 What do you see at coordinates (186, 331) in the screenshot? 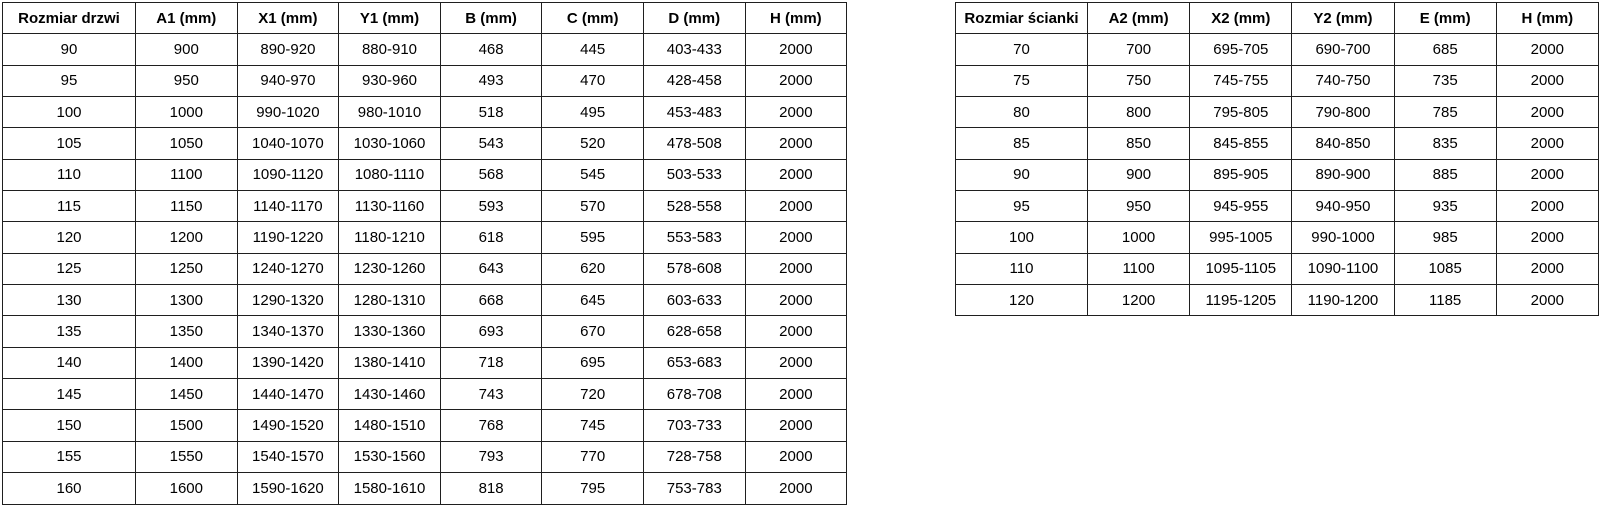
I see `table-cell: 1350` at bounding box center [186, 331].